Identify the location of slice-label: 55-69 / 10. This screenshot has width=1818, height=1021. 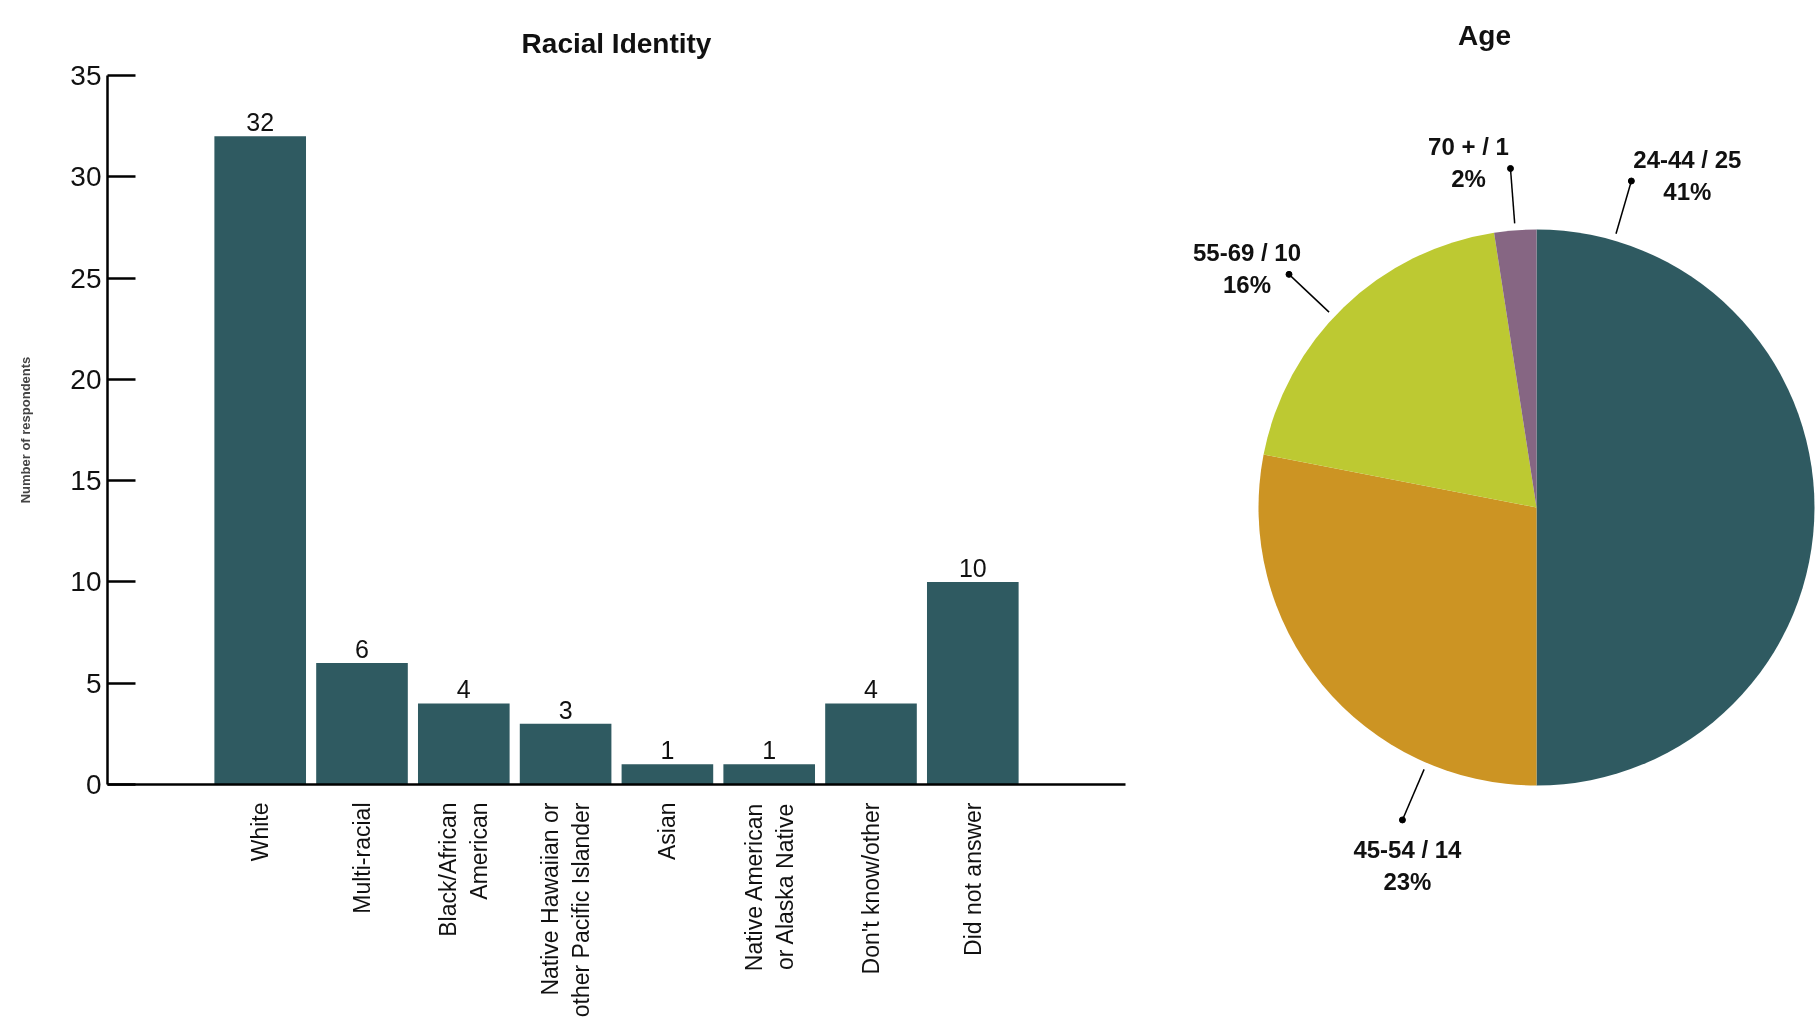
(1247, 252).